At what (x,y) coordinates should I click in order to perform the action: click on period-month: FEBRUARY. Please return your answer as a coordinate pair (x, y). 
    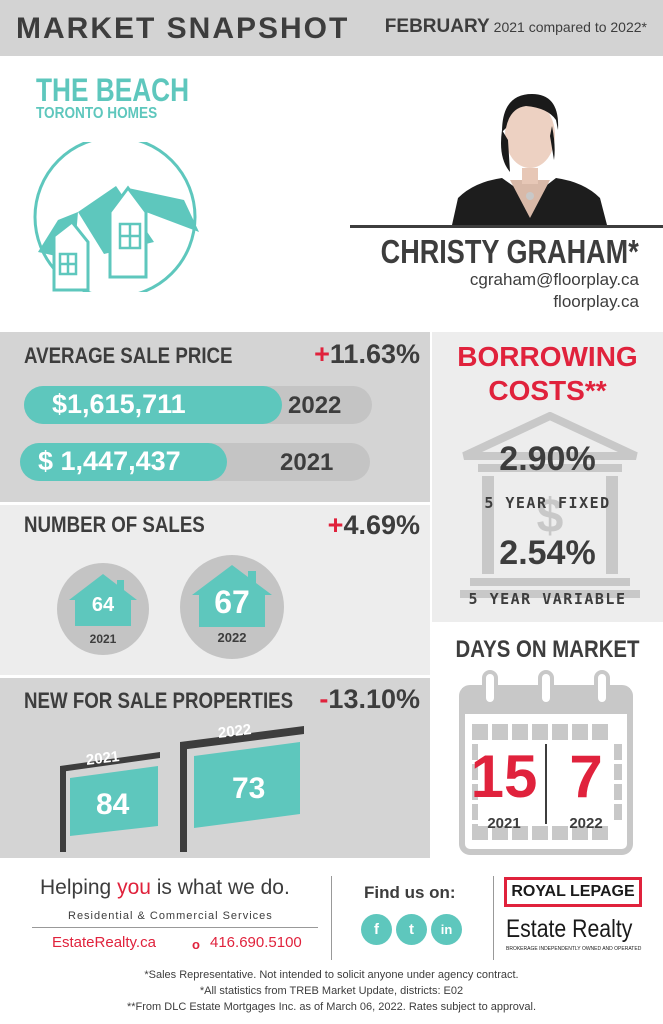
    Looking at the image, I should click on (437, 26).